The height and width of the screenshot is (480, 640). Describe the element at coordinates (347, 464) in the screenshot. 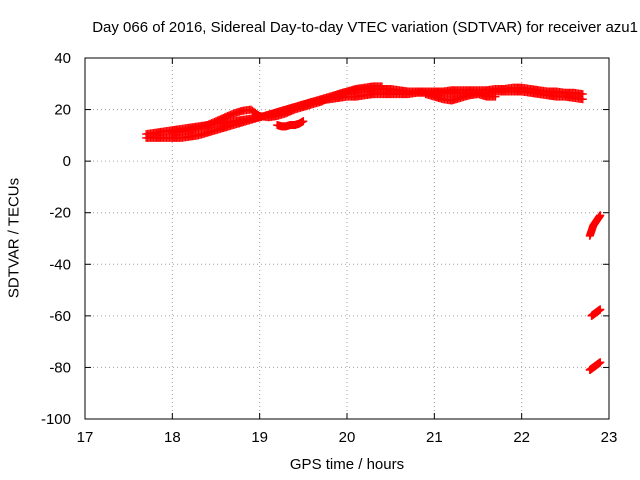

I see `x-axis-label: GPS time / hours` at that location.